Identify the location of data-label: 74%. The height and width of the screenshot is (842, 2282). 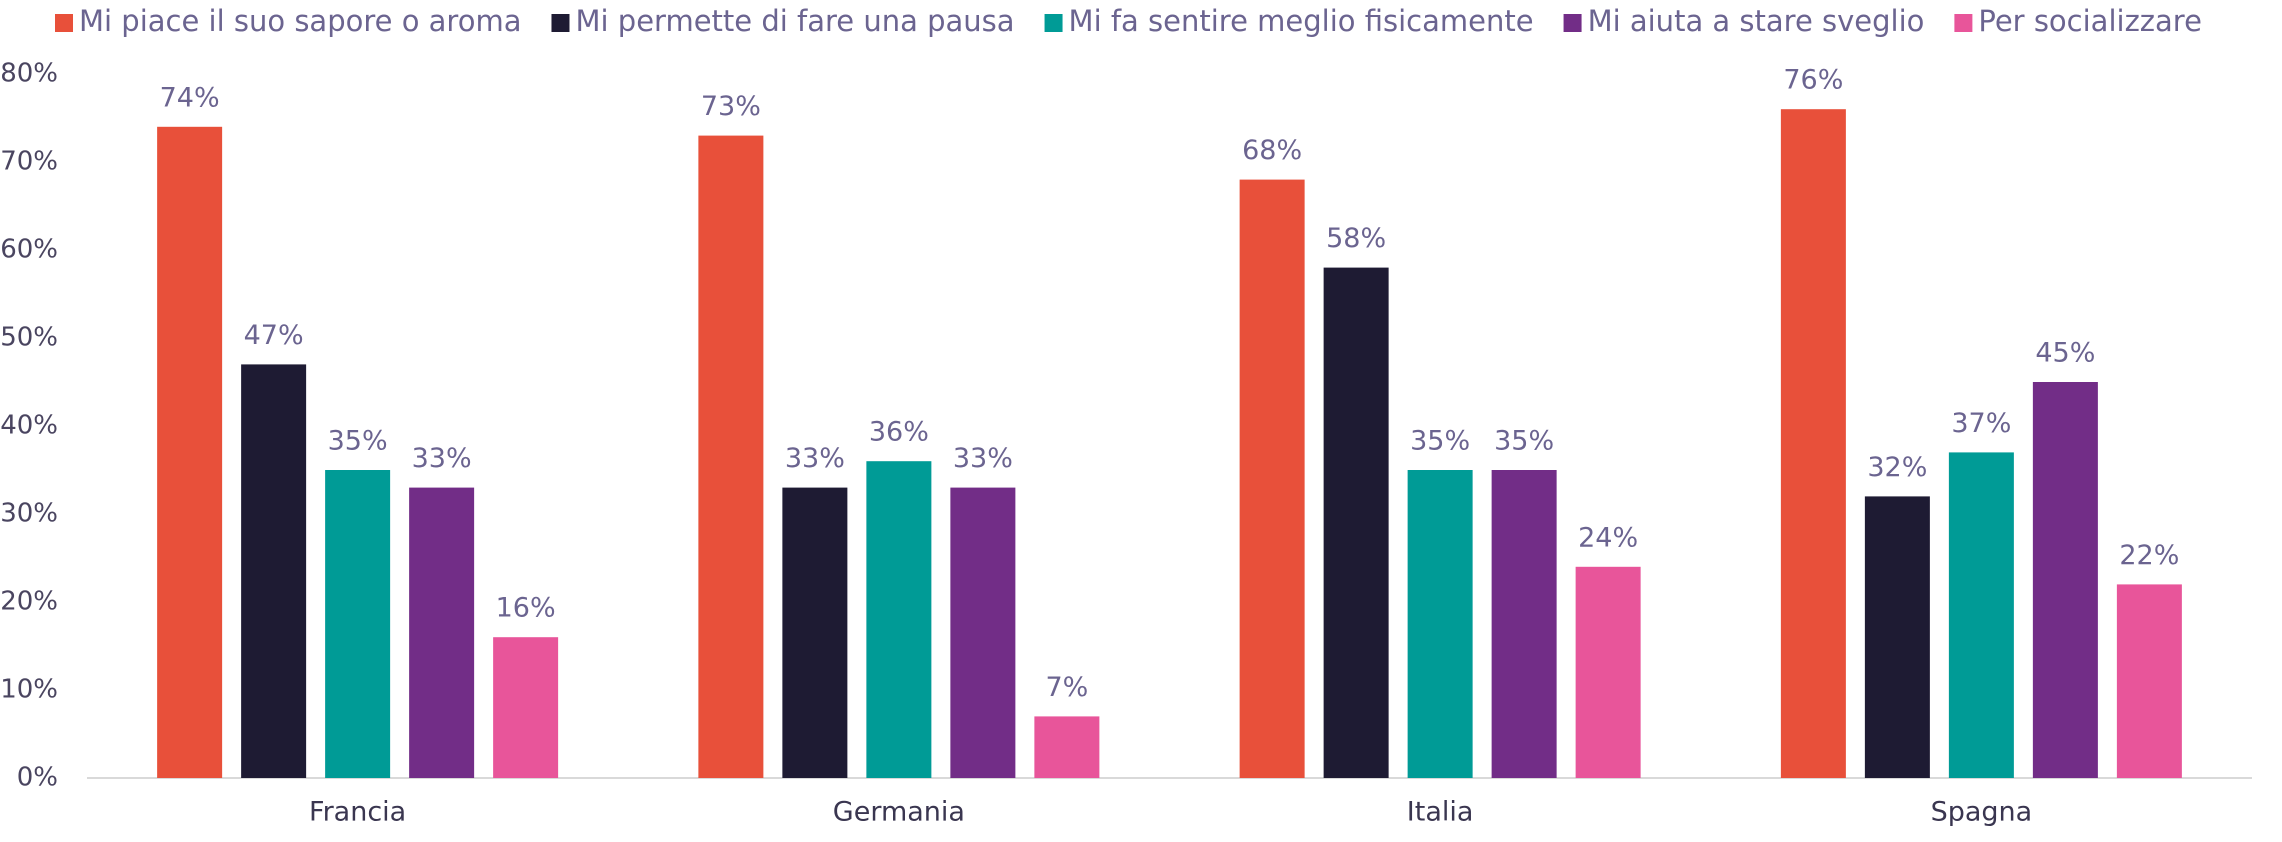
(190, 97).